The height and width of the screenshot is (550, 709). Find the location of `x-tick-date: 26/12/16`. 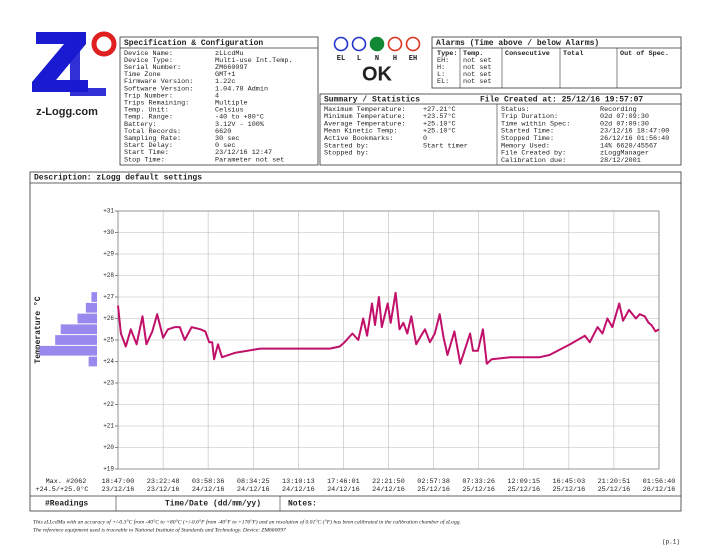

x-tick-date: 26/12/16 is located at coordinates (659, 490).